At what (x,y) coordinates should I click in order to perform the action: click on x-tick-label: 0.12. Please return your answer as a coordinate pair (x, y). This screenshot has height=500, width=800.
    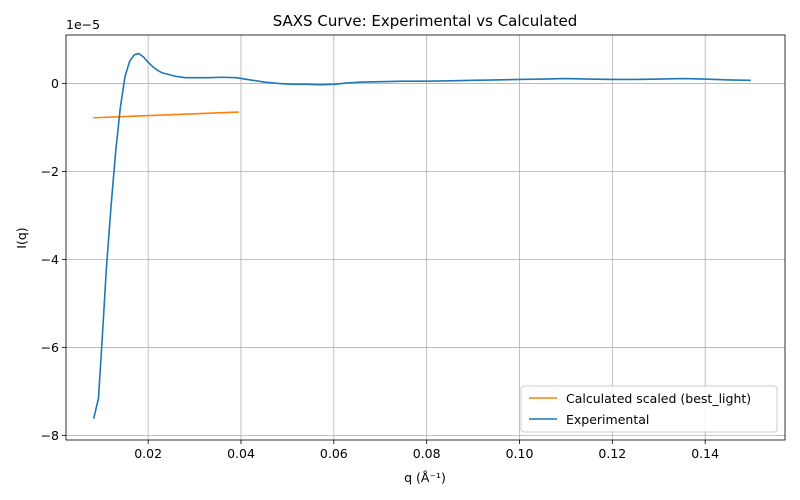
    Looking at the image, I should click on (612, 453).